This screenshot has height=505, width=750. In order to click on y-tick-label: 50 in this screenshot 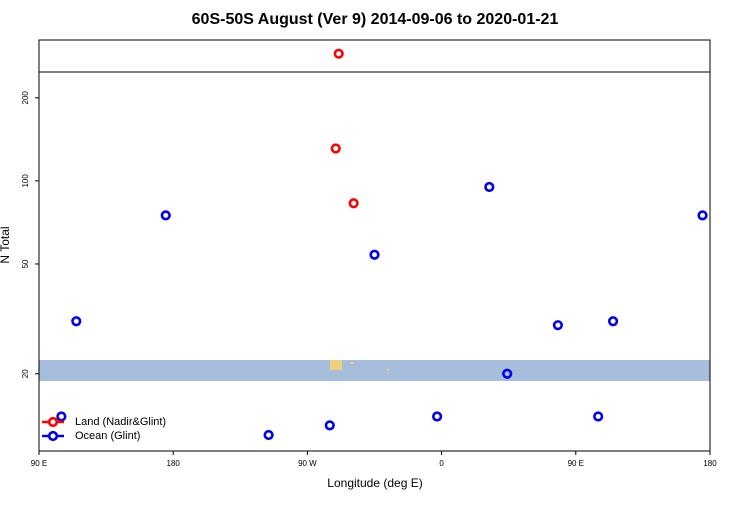, I will do `click(25, 263)`.